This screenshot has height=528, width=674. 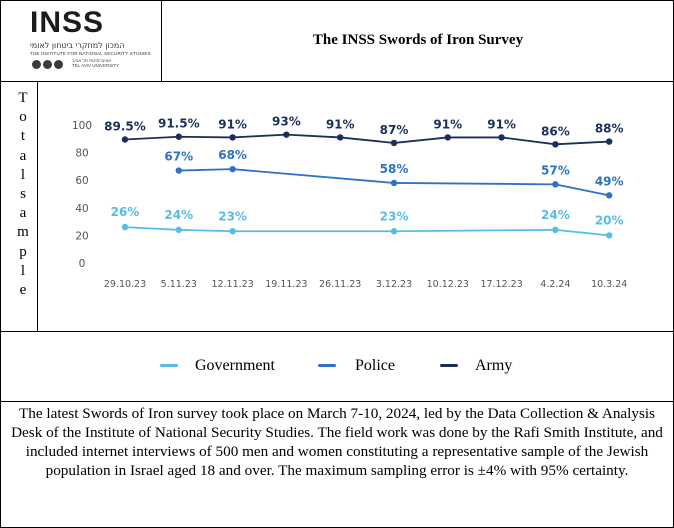 I want to click on series-line-government, so click(x=367, y=231).